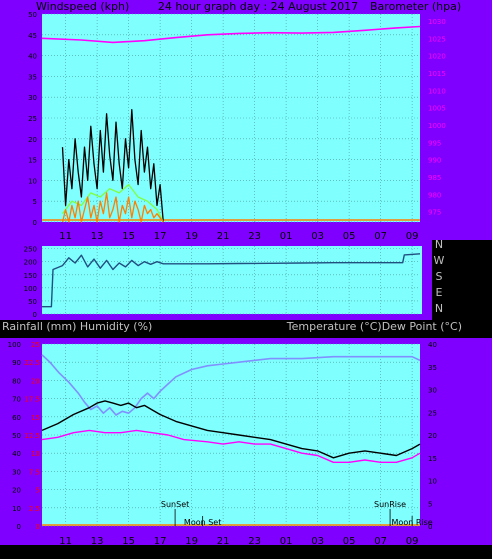 The width and height of the screenshot is (492, 559). I want to click on temp-x-tick-11: 11, so click(65, 541).